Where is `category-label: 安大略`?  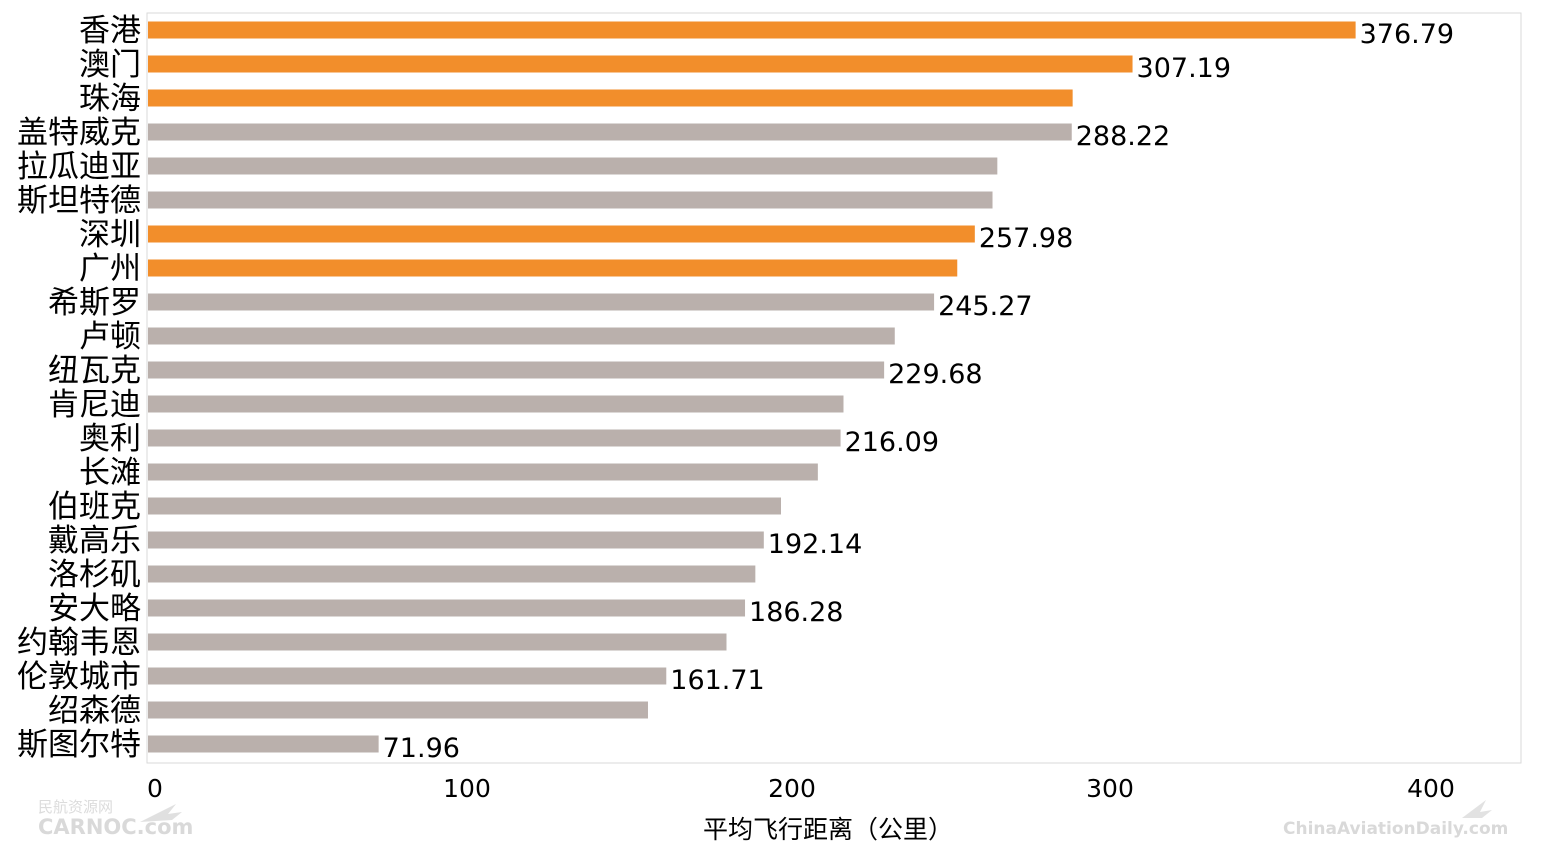
category-label: 安大略 is located at coordinates (94, 609).